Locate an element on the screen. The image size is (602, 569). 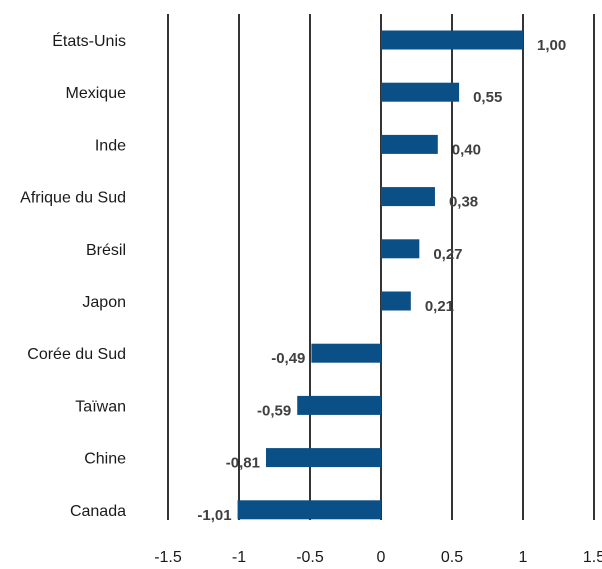
category-label: Corée du Sud is located at coordinates (76, 354).